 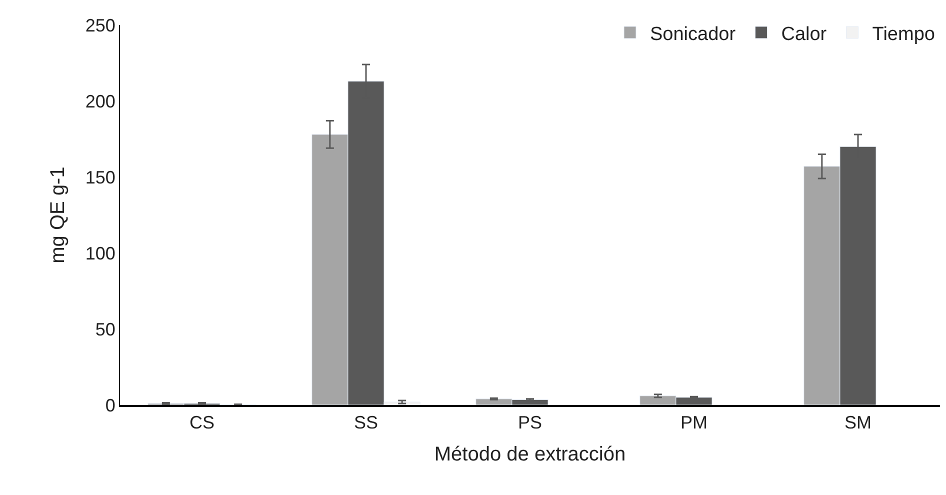 What do you see at coordinates (693, 34) in the screenshot?
I see `legend-label: Sonicador` at bounding box center [693, 34].